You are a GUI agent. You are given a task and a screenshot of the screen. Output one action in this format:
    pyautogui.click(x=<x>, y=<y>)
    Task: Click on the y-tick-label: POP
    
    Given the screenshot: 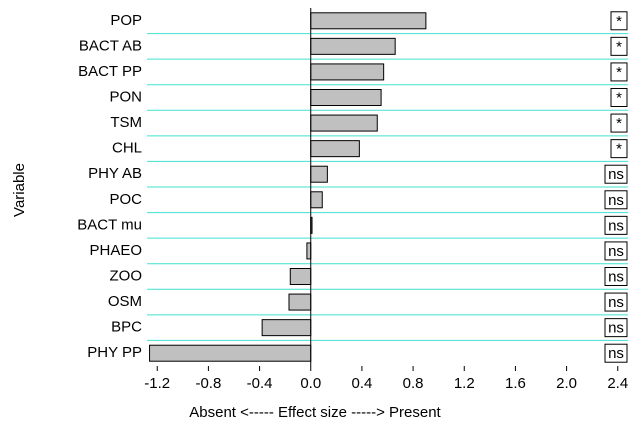 What is the action you would take?
    pyautogui.click(x=126, y=20)
    